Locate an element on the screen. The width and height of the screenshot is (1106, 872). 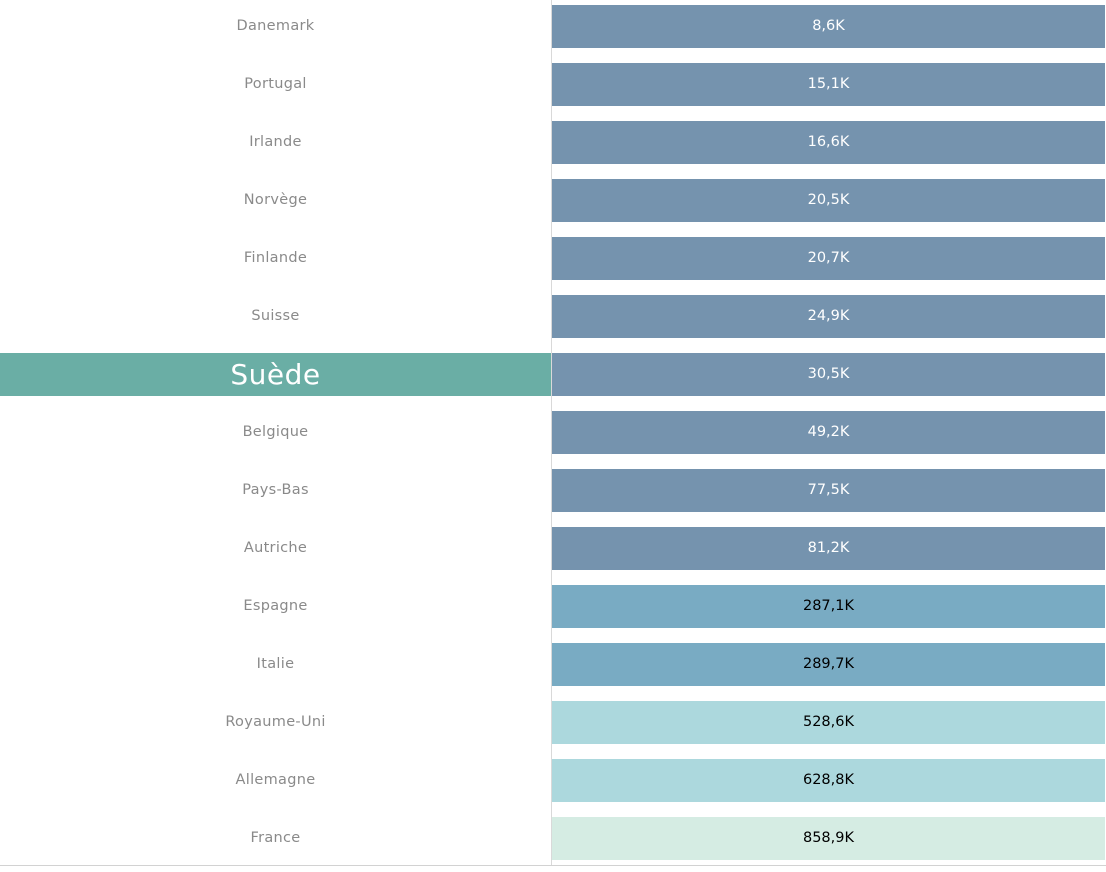
value-cell: 15,1K is located at coordinates (828, 84).